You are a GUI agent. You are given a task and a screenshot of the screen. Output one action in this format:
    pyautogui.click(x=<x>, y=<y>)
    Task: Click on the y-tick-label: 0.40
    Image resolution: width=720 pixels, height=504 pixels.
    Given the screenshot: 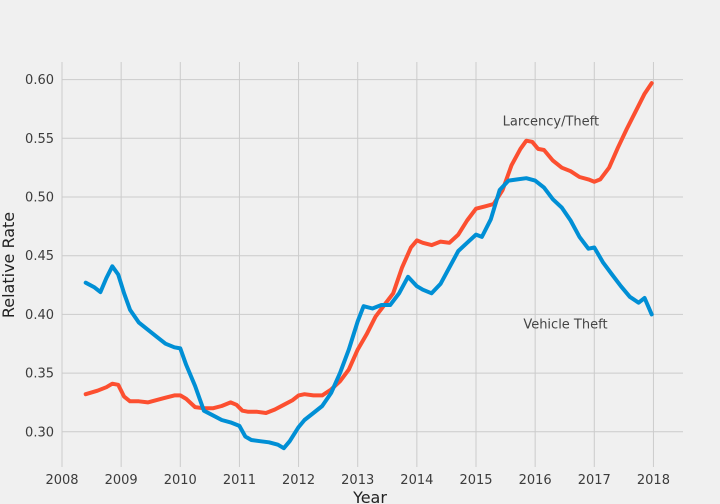 What is the action you would take?
    pyautogui.click(x=39, y=315)
    